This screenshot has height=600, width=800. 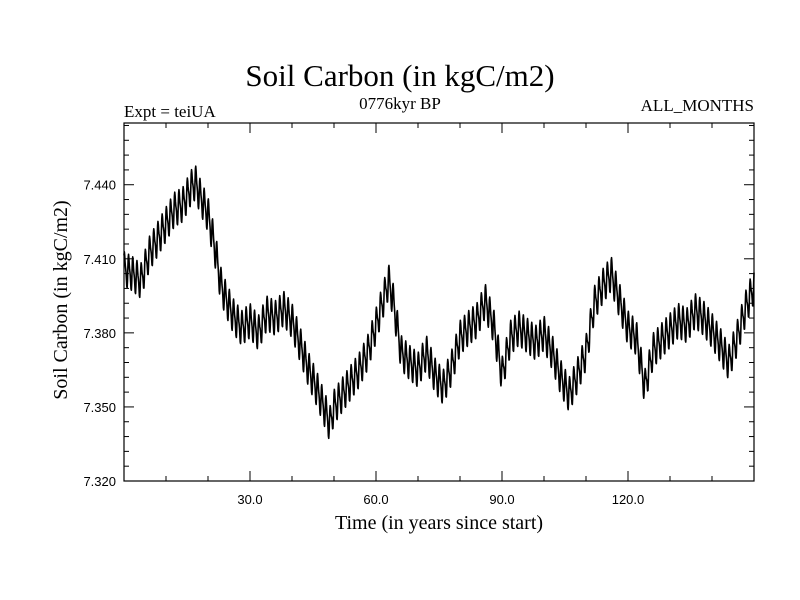 What do you see at coordinates (501, 499) in the screenshot?
I see `x-tick-label: 90.0` at bounding box center [501, 499].